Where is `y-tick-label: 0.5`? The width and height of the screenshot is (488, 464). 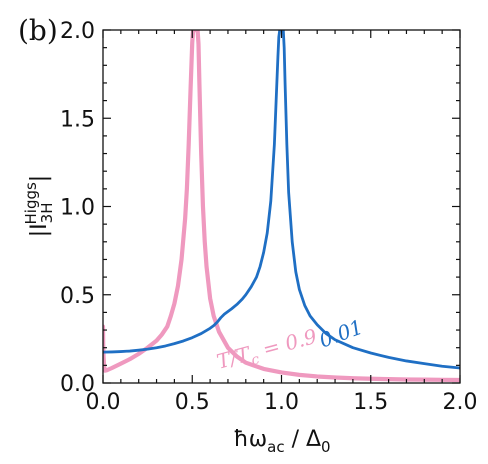 y-tick-label: 0.5 is located at coordinates (77, 296).